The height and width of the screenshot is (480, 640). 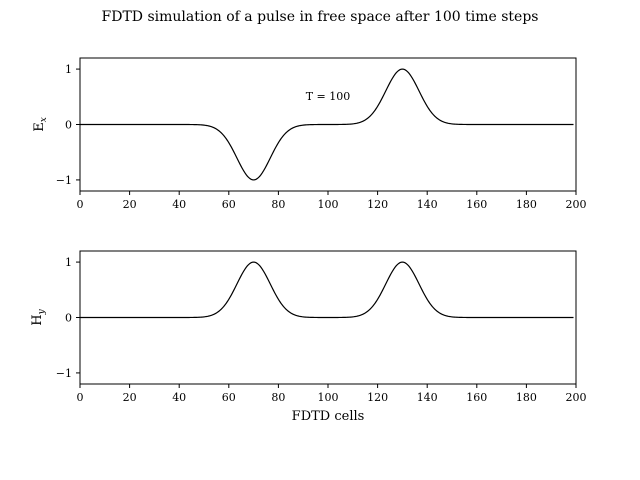 What do you see at coordinates (80, 397) in the screenshot?
I see `hy-x-tick-label: 0` at bounding box center [80, 397].